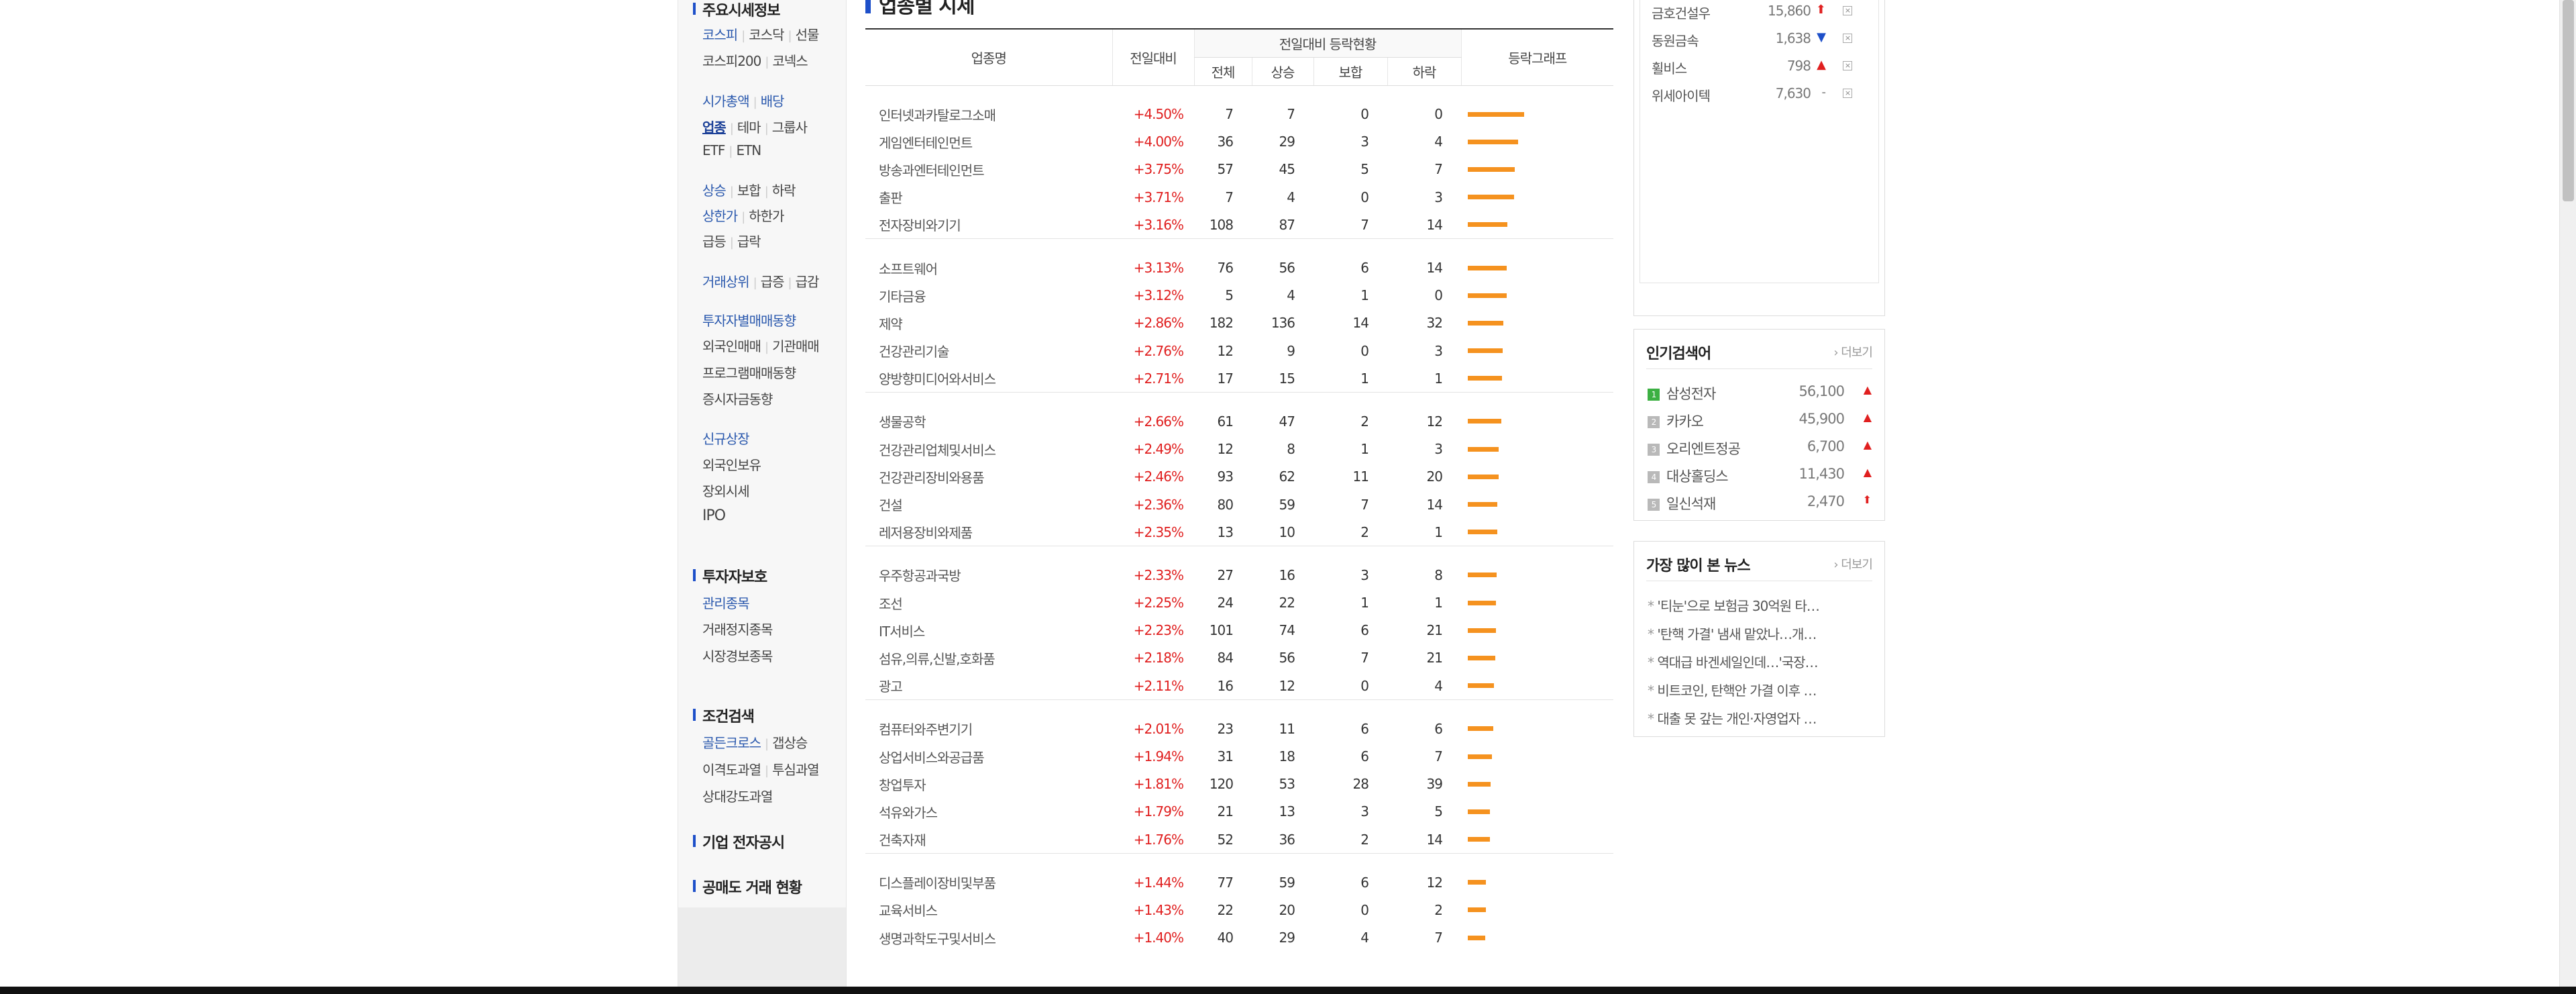 This screenshot has width=2576, height=994. Describe the element at coordinates (937, 658) in the screenshot. I see `sector-name-link: 섬유,의류,신발,호화품` at that location.